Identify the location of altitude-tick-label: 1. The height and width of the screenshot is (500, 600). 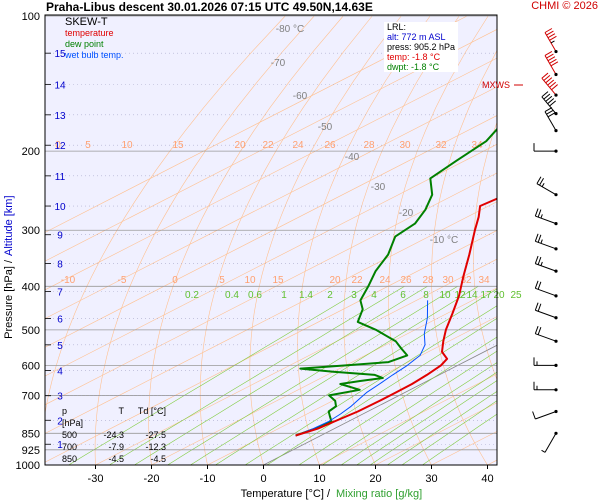
(60, 445).